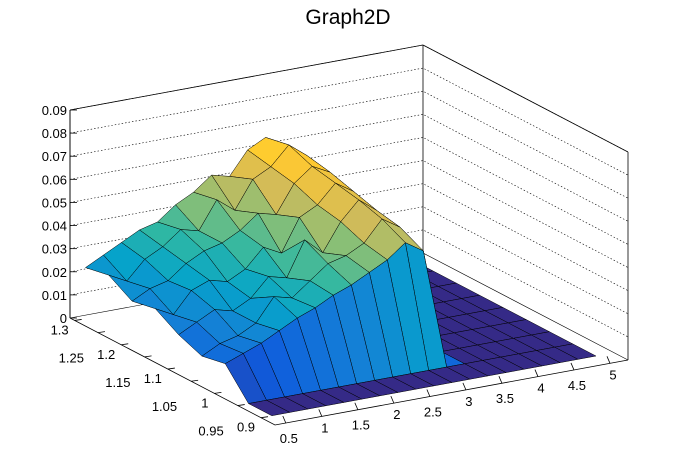 This screenshot has width=696, height=472. Describe the element at coordinates (54, 226) in the screenshot. I see `z-tick-label: 0.04` at that location.